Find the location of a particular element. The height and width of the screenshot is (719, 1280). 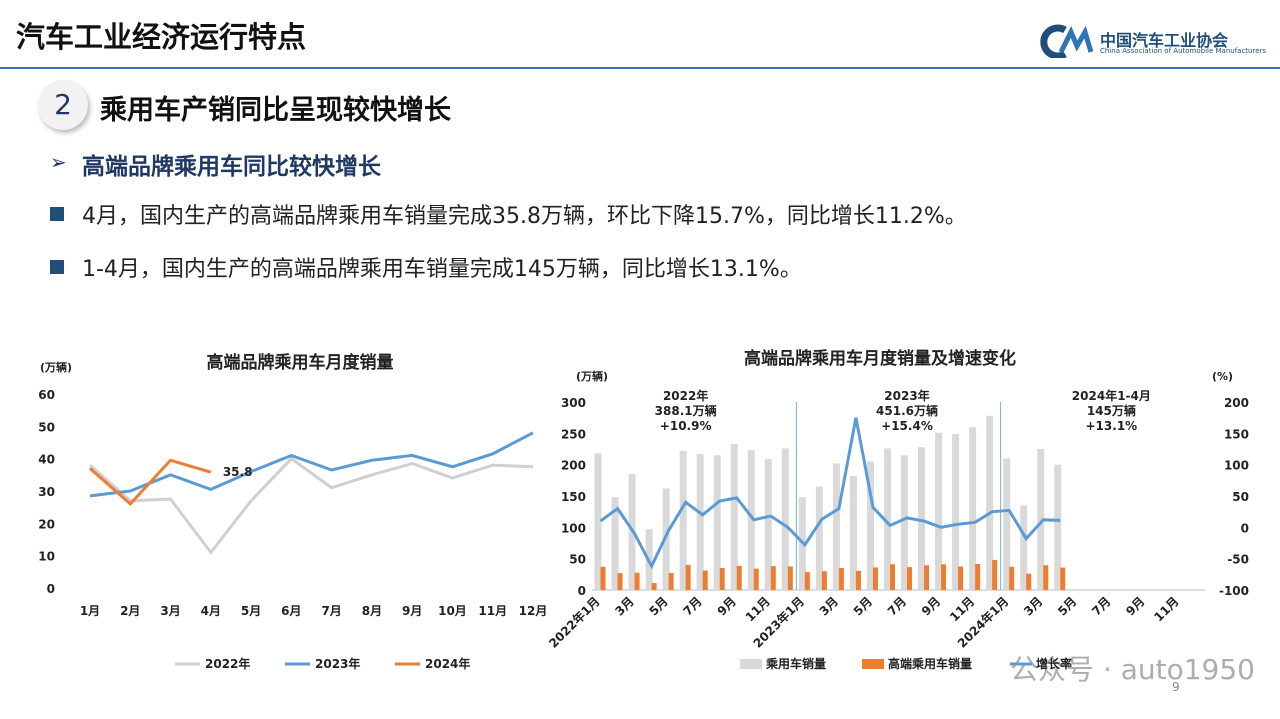

x-tick-label: 10月 is located at coordinates (452, 611).